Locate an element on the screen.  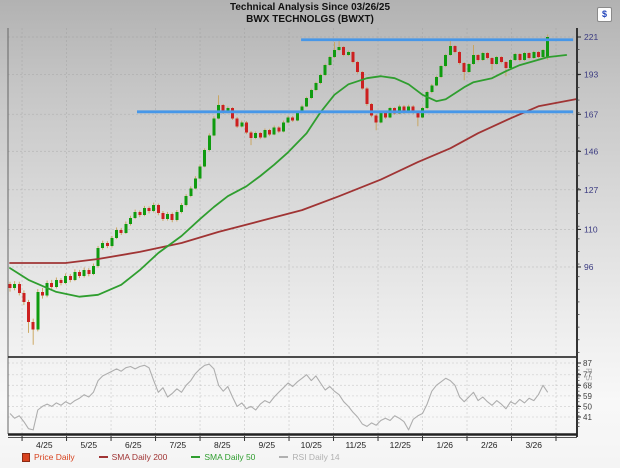
chart-title-line2: BWX TECHNOLGS (BWXT) is located at coordinates (310, 19).